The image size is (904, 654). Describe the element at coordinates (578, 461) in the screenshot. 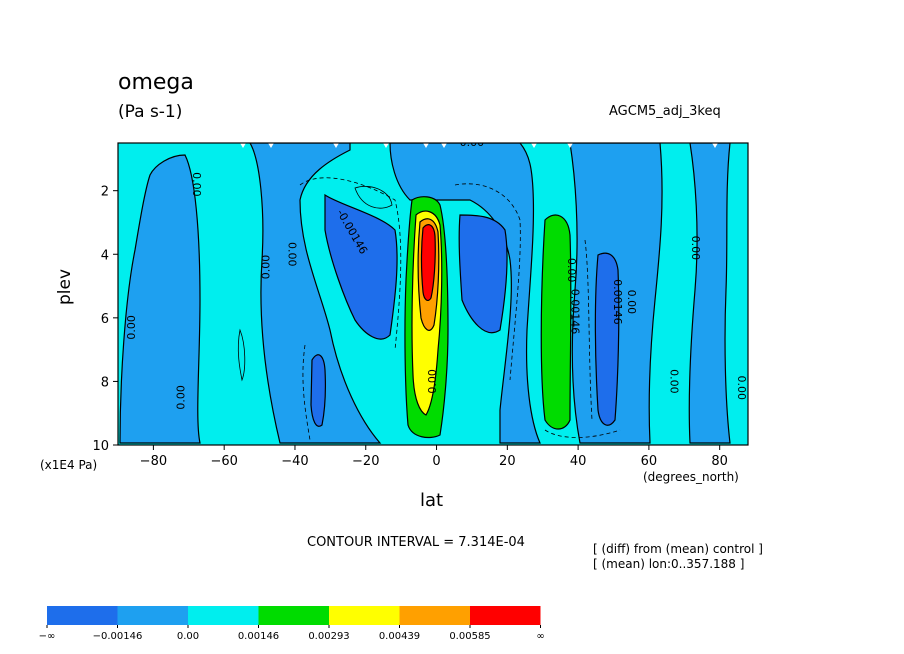

I see `x-tick-label: 40` at that location.